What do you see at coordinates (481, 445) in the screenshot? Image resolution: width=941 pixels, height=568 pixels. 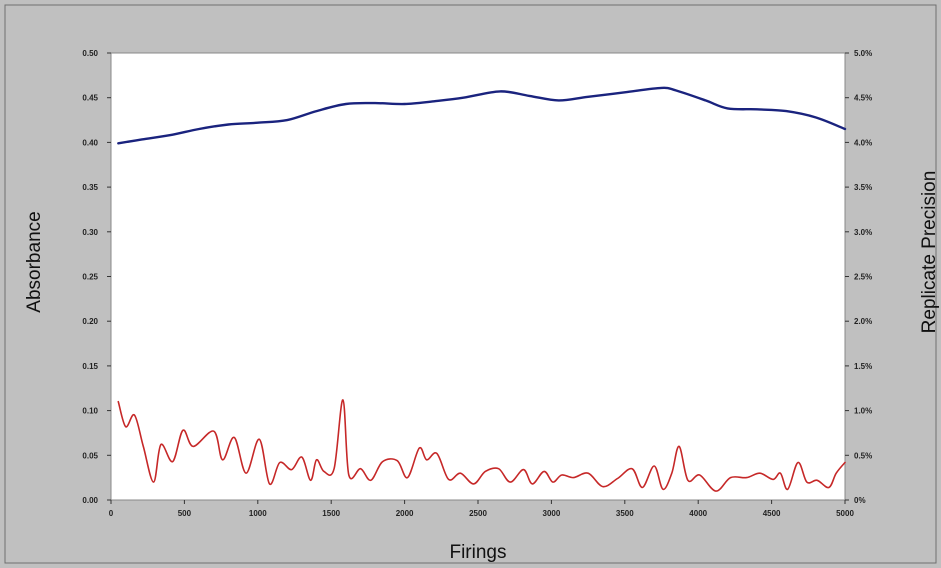 I see `precision-series-line` at bounding box center [481, 445].